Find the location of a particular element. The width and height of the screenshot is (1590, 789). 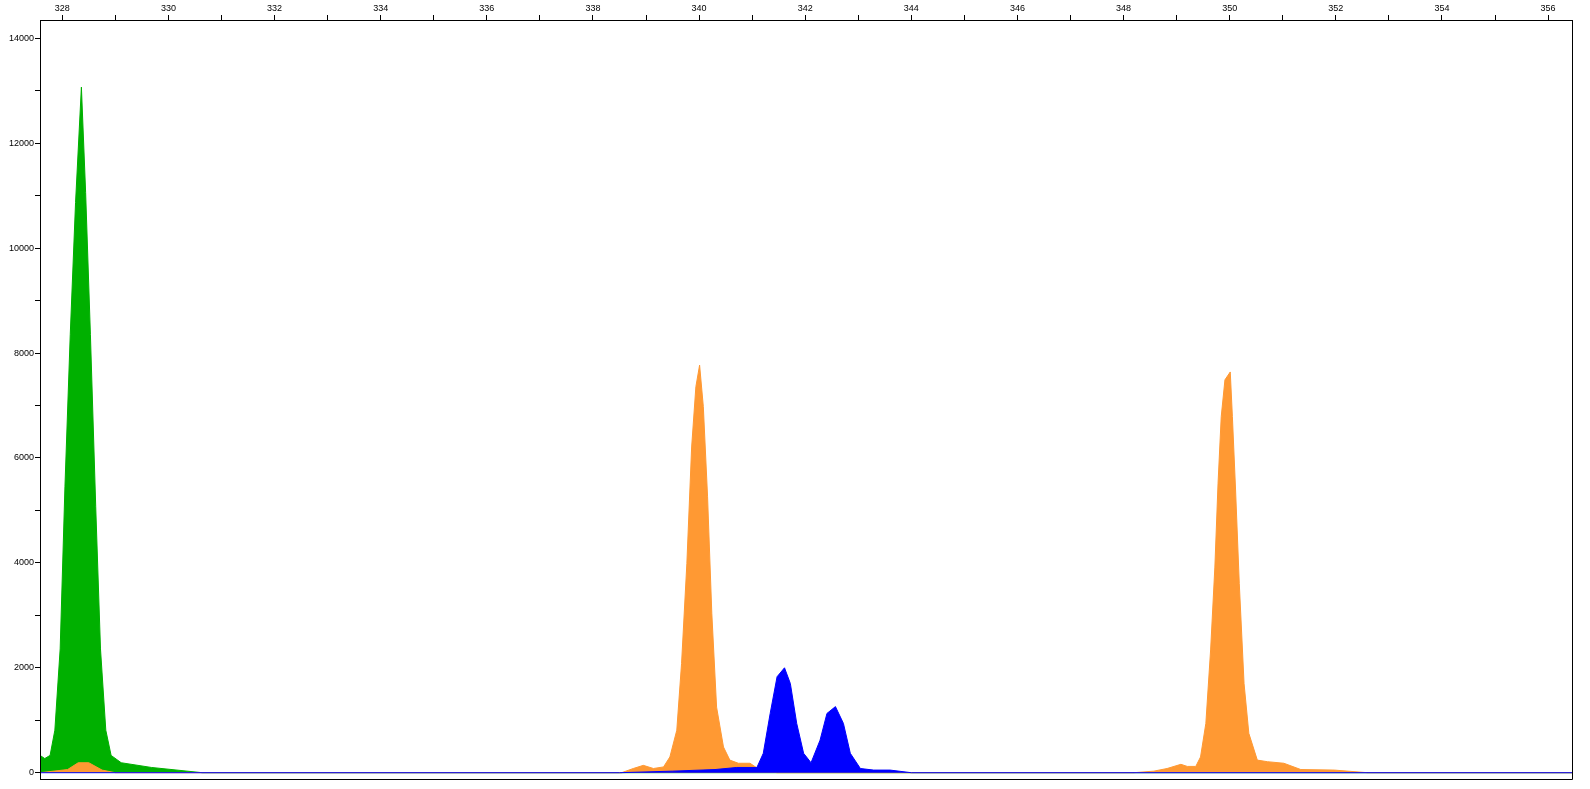

x-tick-label: 330 is located at coordinates (168, 8).